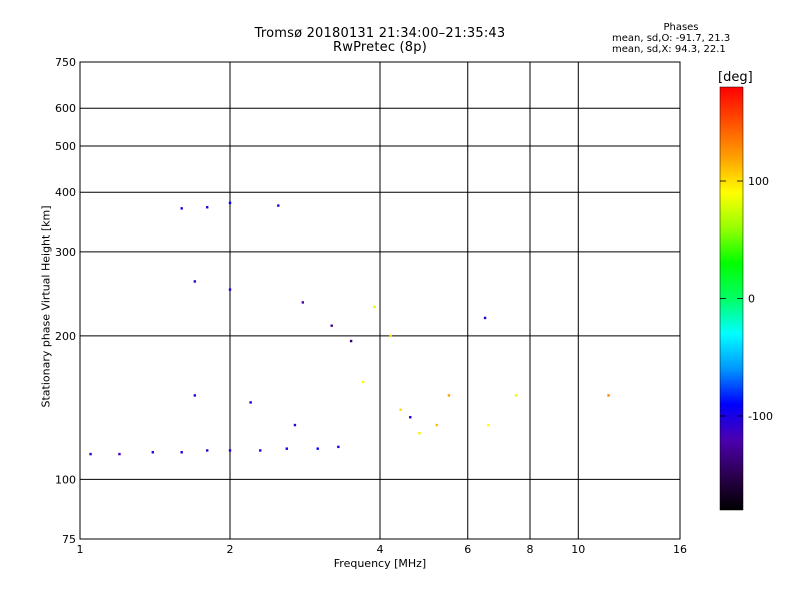 Image resolution: width=800 pixels, height=600 pixels. I want to click on y-axis-label: Stationary phase Virtual Height [km], so click(46, 306).